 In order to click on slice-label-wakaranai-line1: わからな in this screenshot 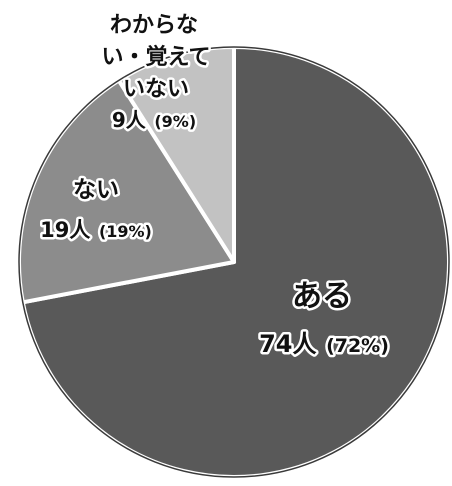, I will do `click(154, 25)`.